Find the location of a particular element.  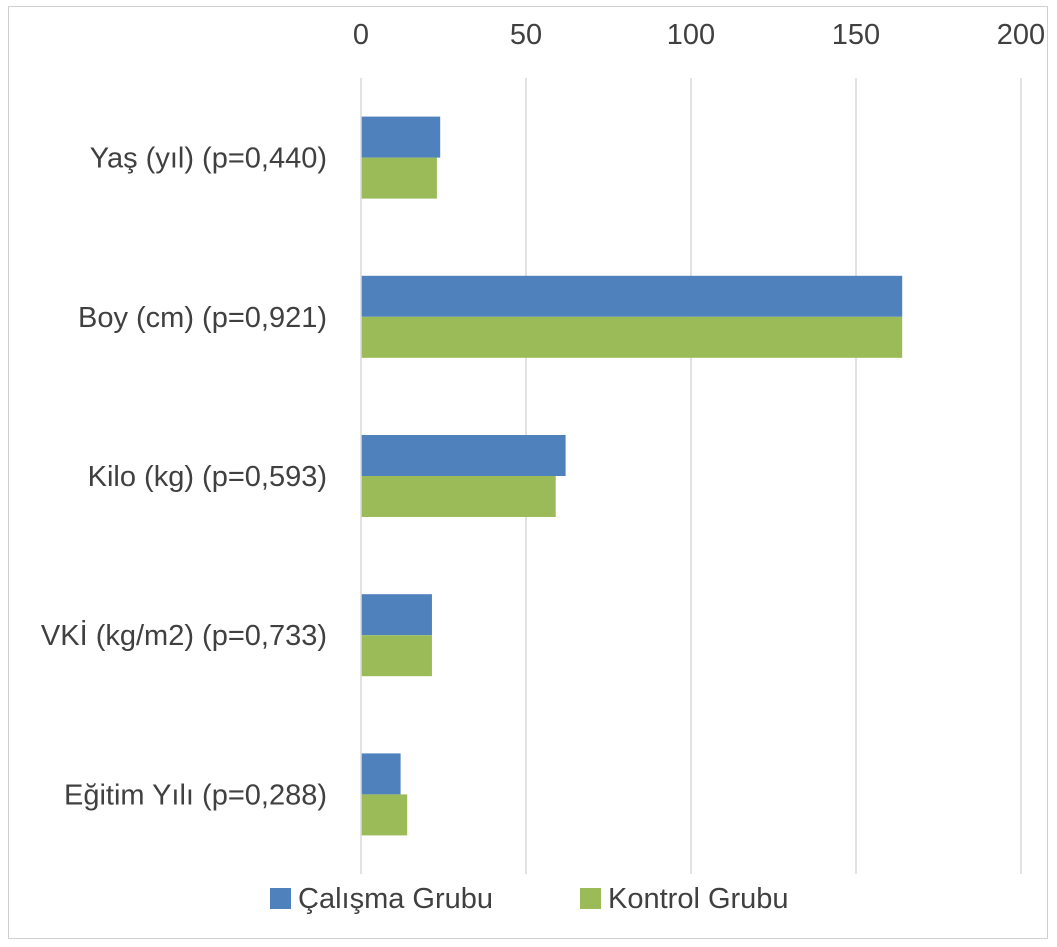

x-tick-label: 150 is located at coordinates (856, 35).